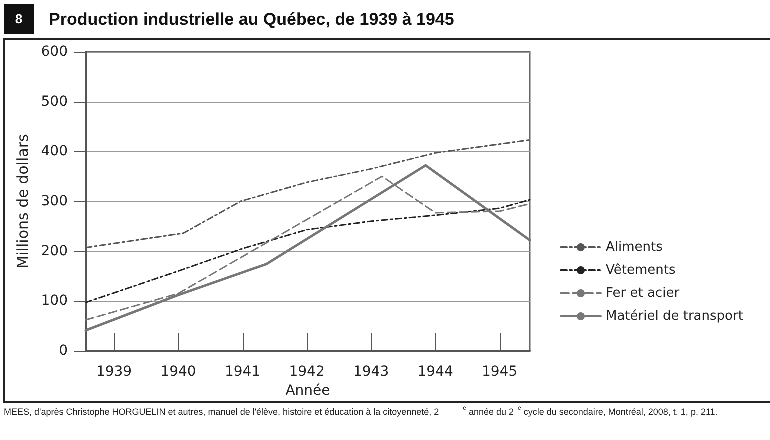 This screenshot has height=440, width=770. Describe the element at coordinates (643, 293) in the screenshot. I see `legend-label: Fer et acier` at that location.